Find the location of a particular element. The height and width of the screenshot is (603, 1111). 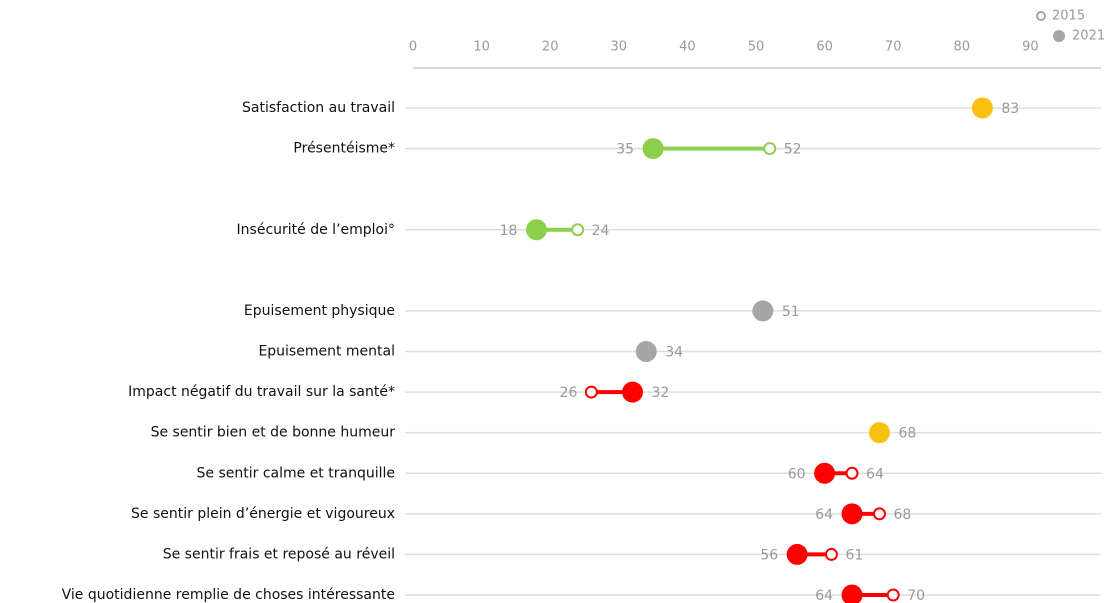

x-tick-label: 30 is located at coordinates (619, 47).